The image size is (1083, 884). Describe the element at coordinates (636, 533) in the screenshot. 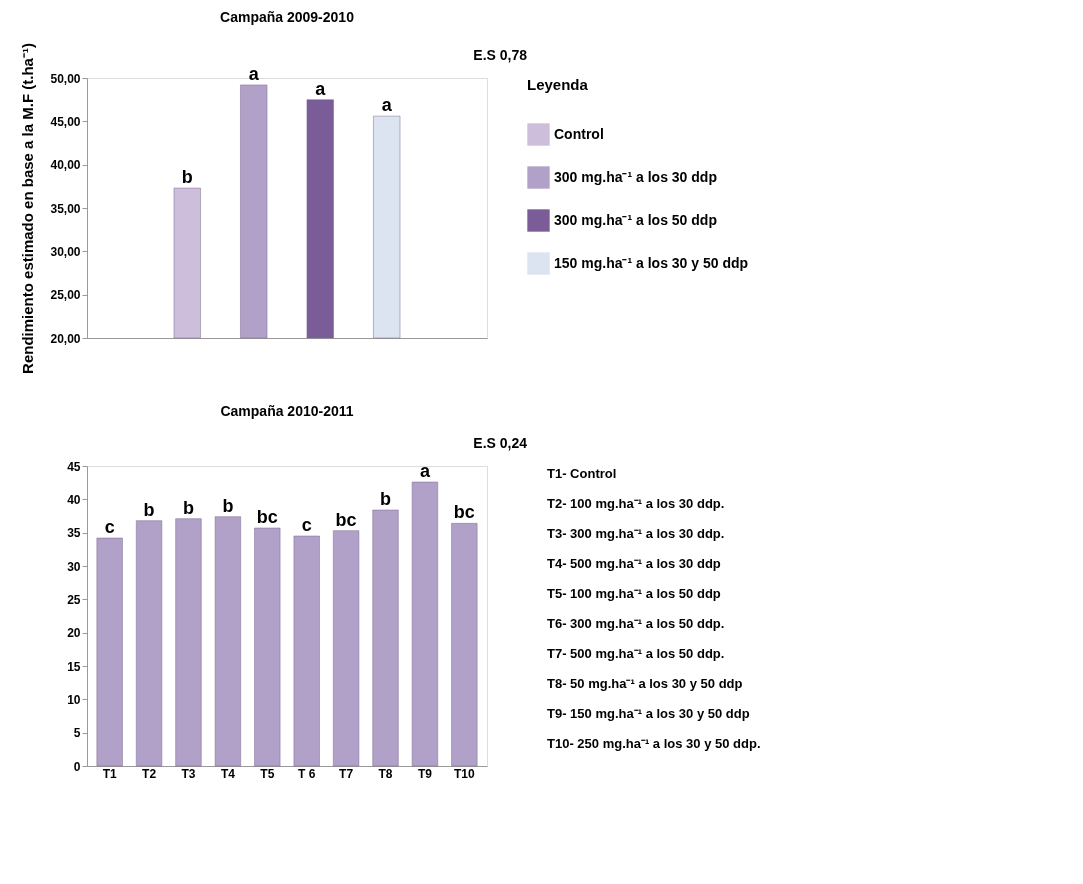

I see `text: T3- 300 mg.ha⁻¹ a los 30 ddp.` at that location.